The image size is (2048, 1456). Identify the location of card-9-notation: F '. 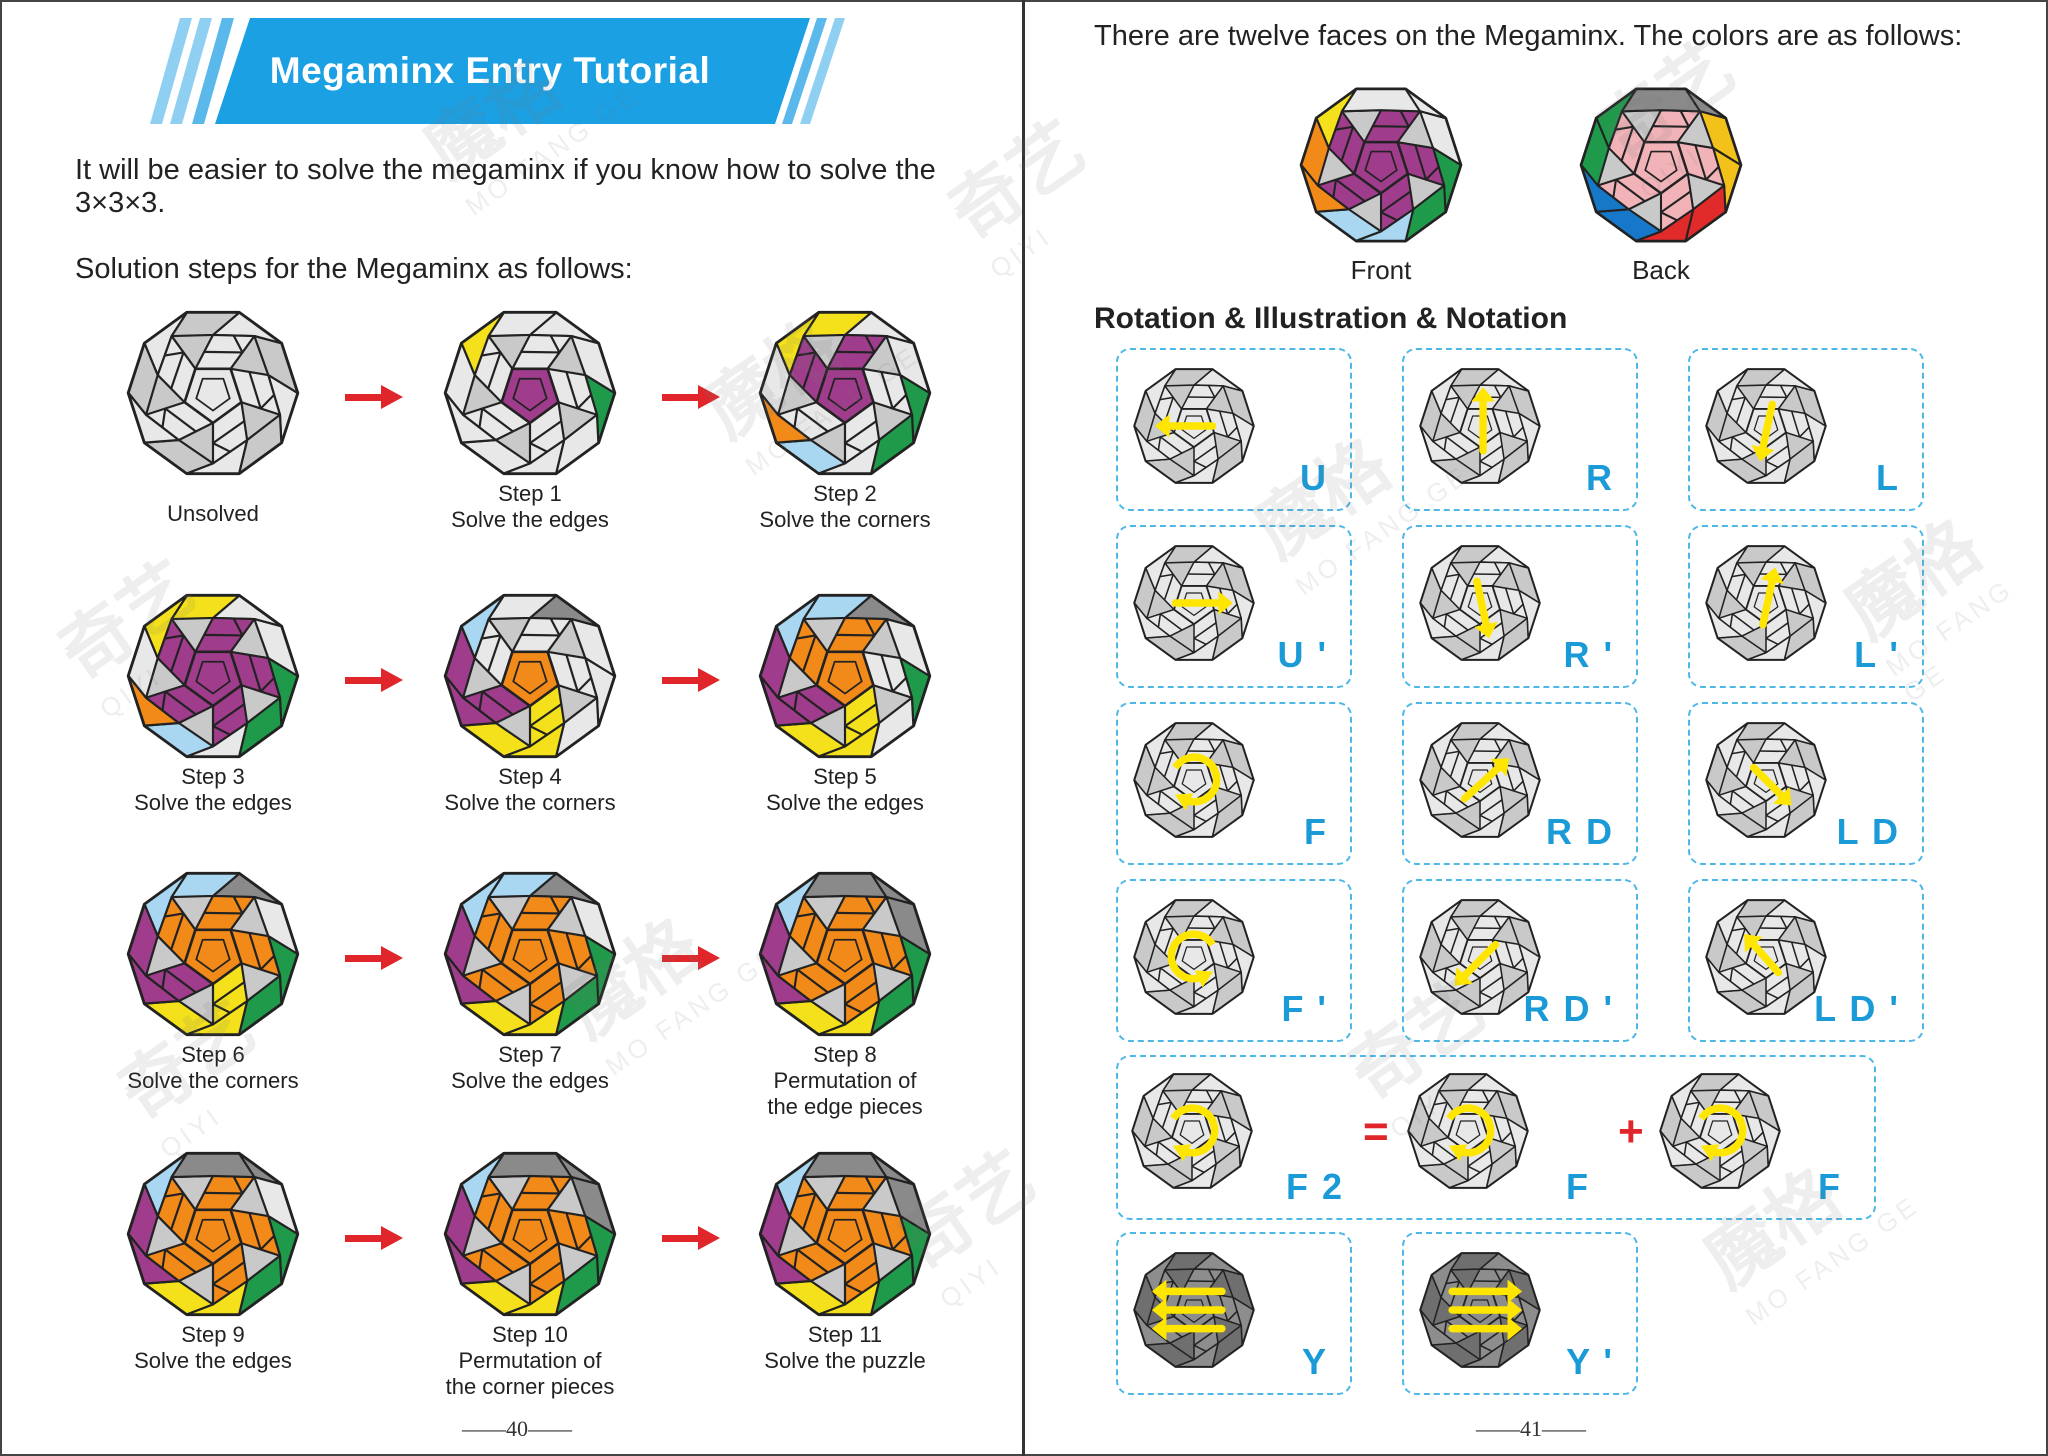
(1304, 1008).